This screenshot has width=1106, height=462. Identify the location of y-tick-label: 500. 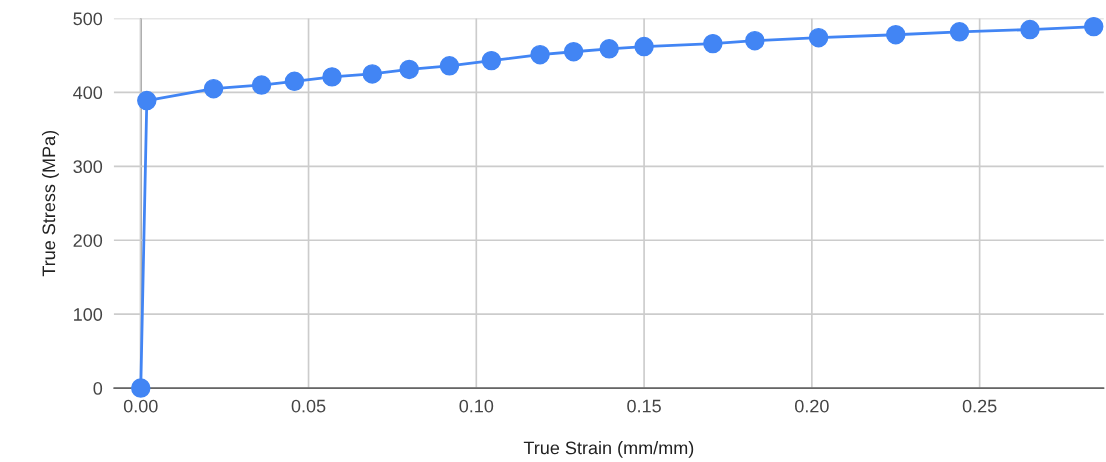
(88, 19).